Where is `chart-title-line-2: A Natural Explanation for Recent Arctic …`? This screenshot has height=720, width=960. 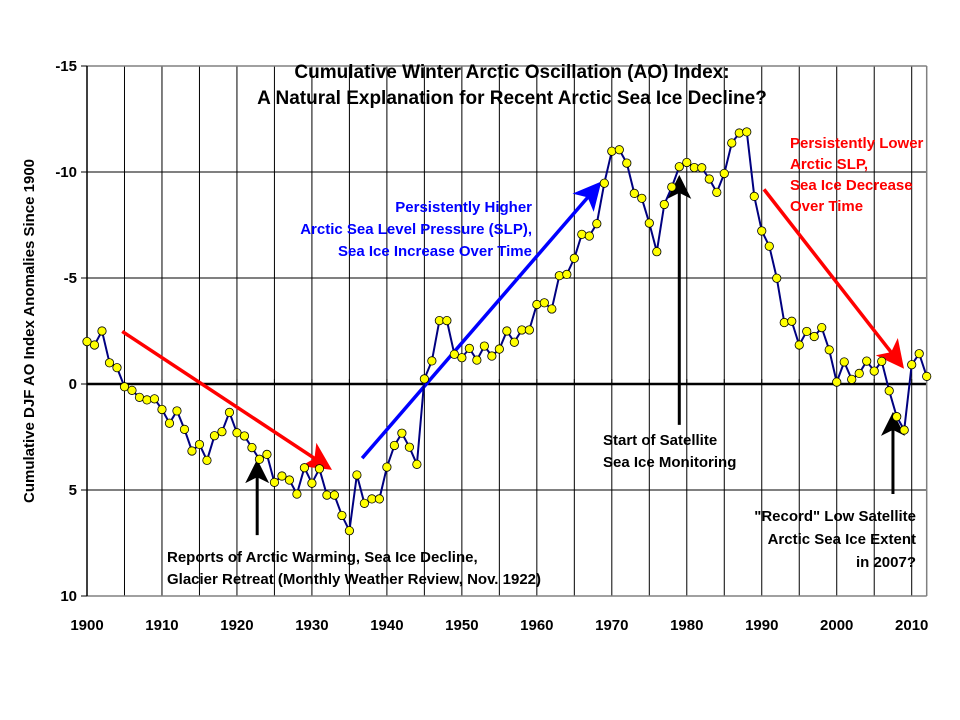 chart-title-line-2: A Natural Explanation for Recent Arctic … is located at coordinates (512, 98).